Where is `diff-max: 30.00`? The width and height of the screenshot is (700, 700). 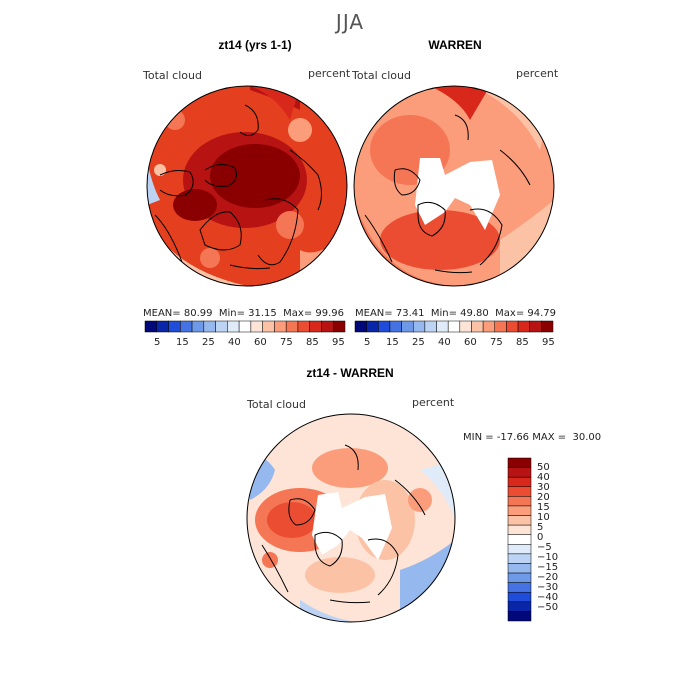
diff-max: 30.00 is located at coordinates (587, 437).